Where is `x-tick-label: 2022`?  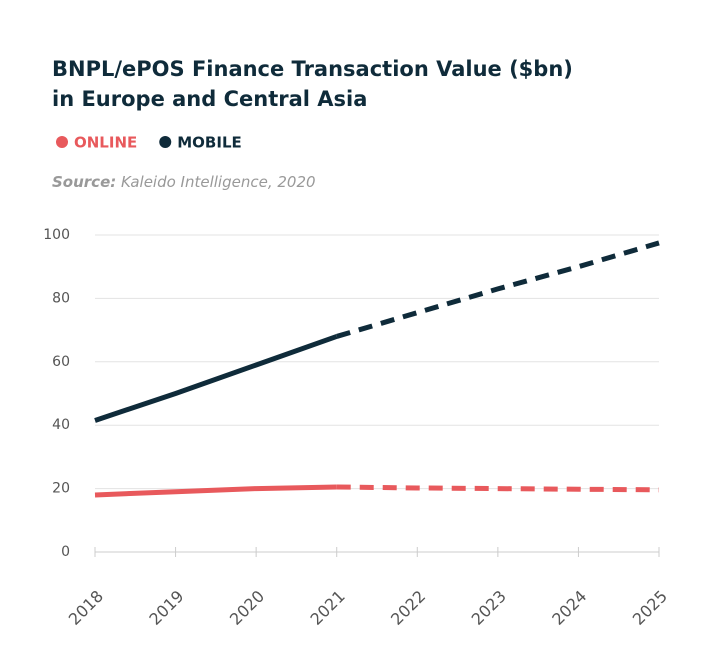 x-tick-label: 2022 is located at coordinates (408, 608).